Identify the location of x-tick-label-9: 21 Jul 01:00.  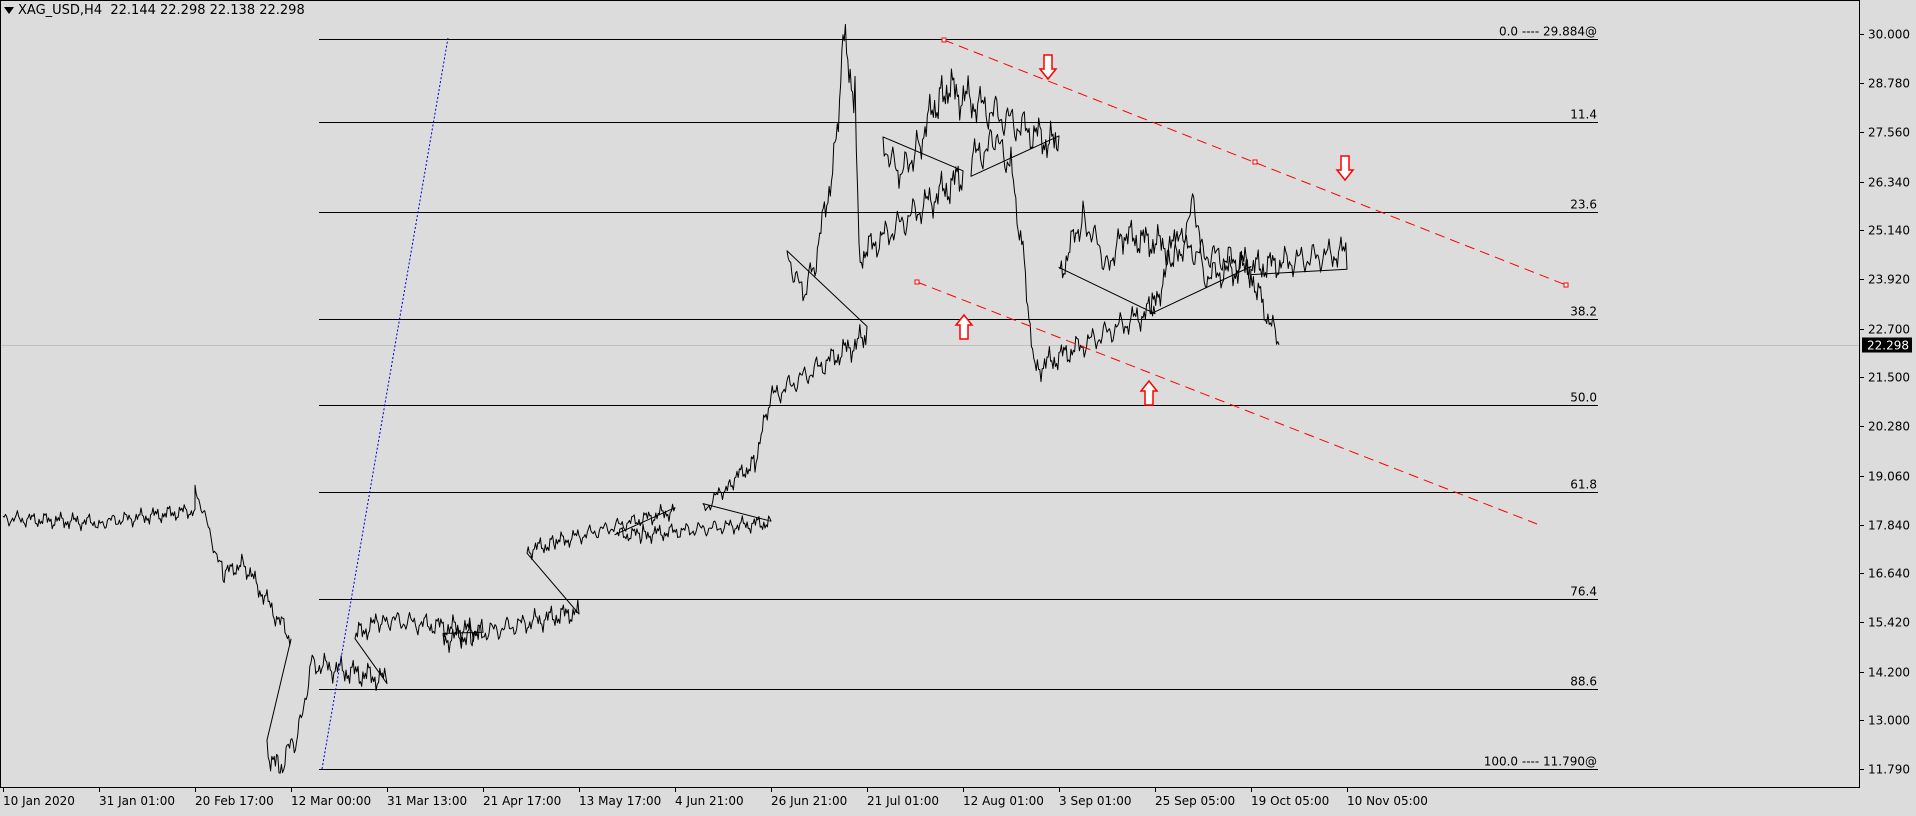
(903, 801).